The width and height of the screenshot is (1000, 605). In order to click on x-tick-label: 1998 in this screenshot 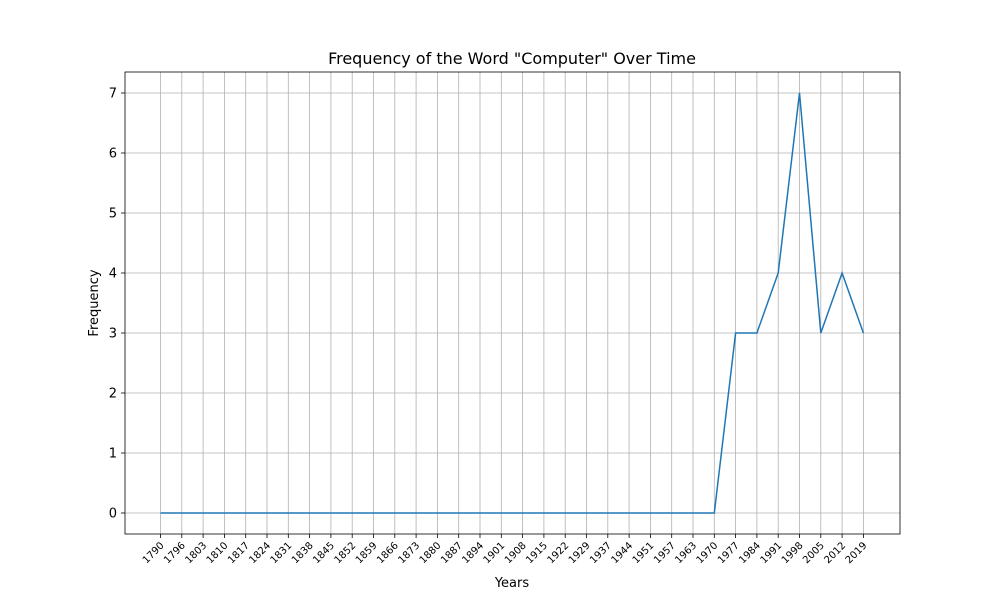, I will do `click(793, 553)`.